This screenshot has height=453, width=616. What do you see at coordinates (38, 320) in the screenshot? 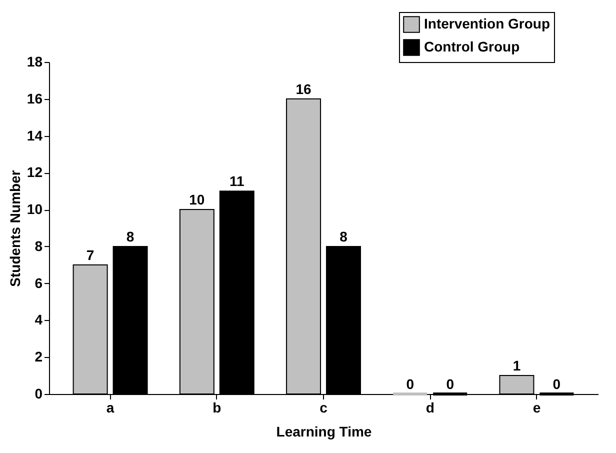
I see `y-tick-label: 4` at bounding box center [38, 320].